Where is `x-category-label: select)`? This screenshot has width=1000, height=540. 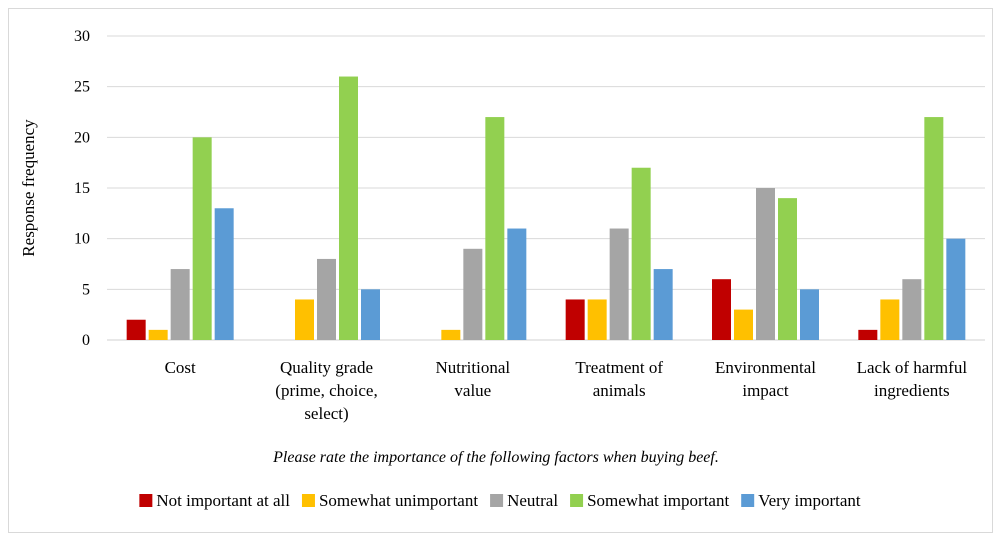
x-category-label: select) is located at coordinates (326, 413).